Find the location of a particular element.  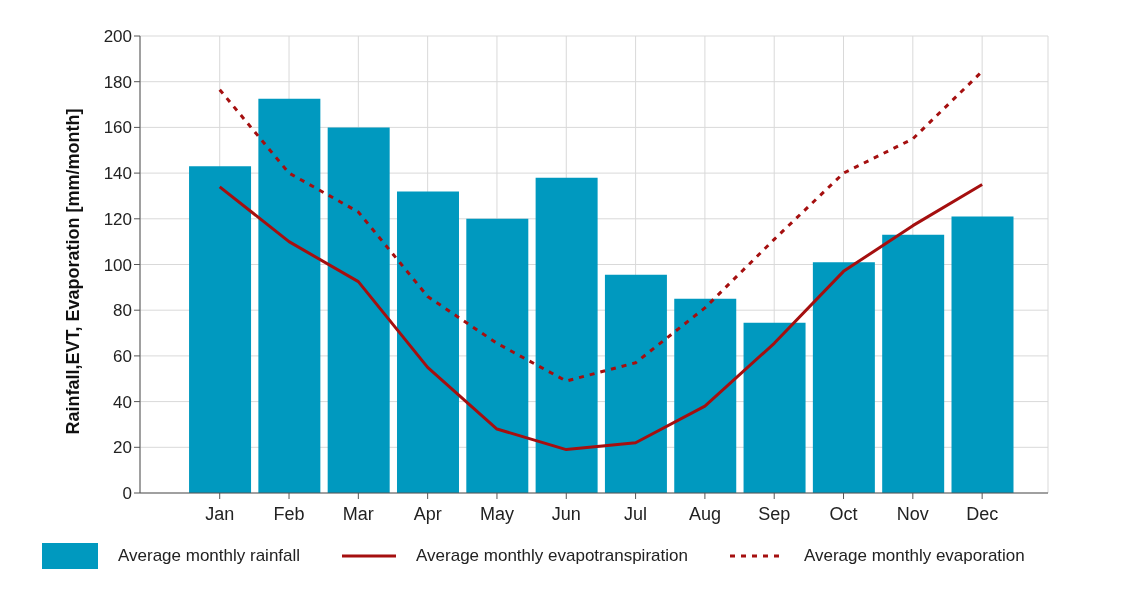

y-tick-label: 140 is located at coordinates (117, 174).